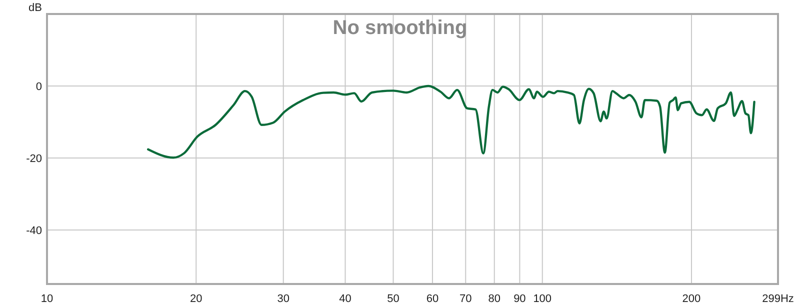 This screenshot has height=306, width=800. I want to click on x-tick-label: 80, so click(494, 299).